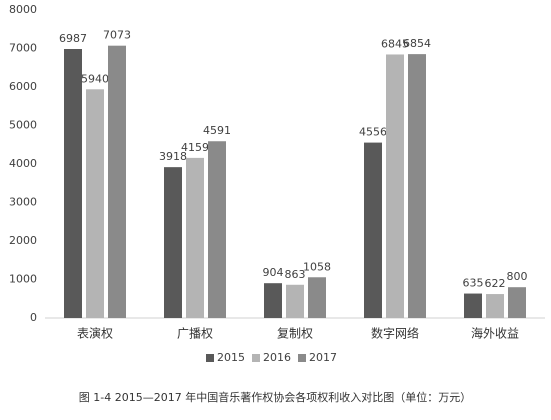 The image size is (551, 420). What do you see at coordinates (417, 43) in the screenshot?
I see `data-label: 6854` at bounding box center [417, 43].